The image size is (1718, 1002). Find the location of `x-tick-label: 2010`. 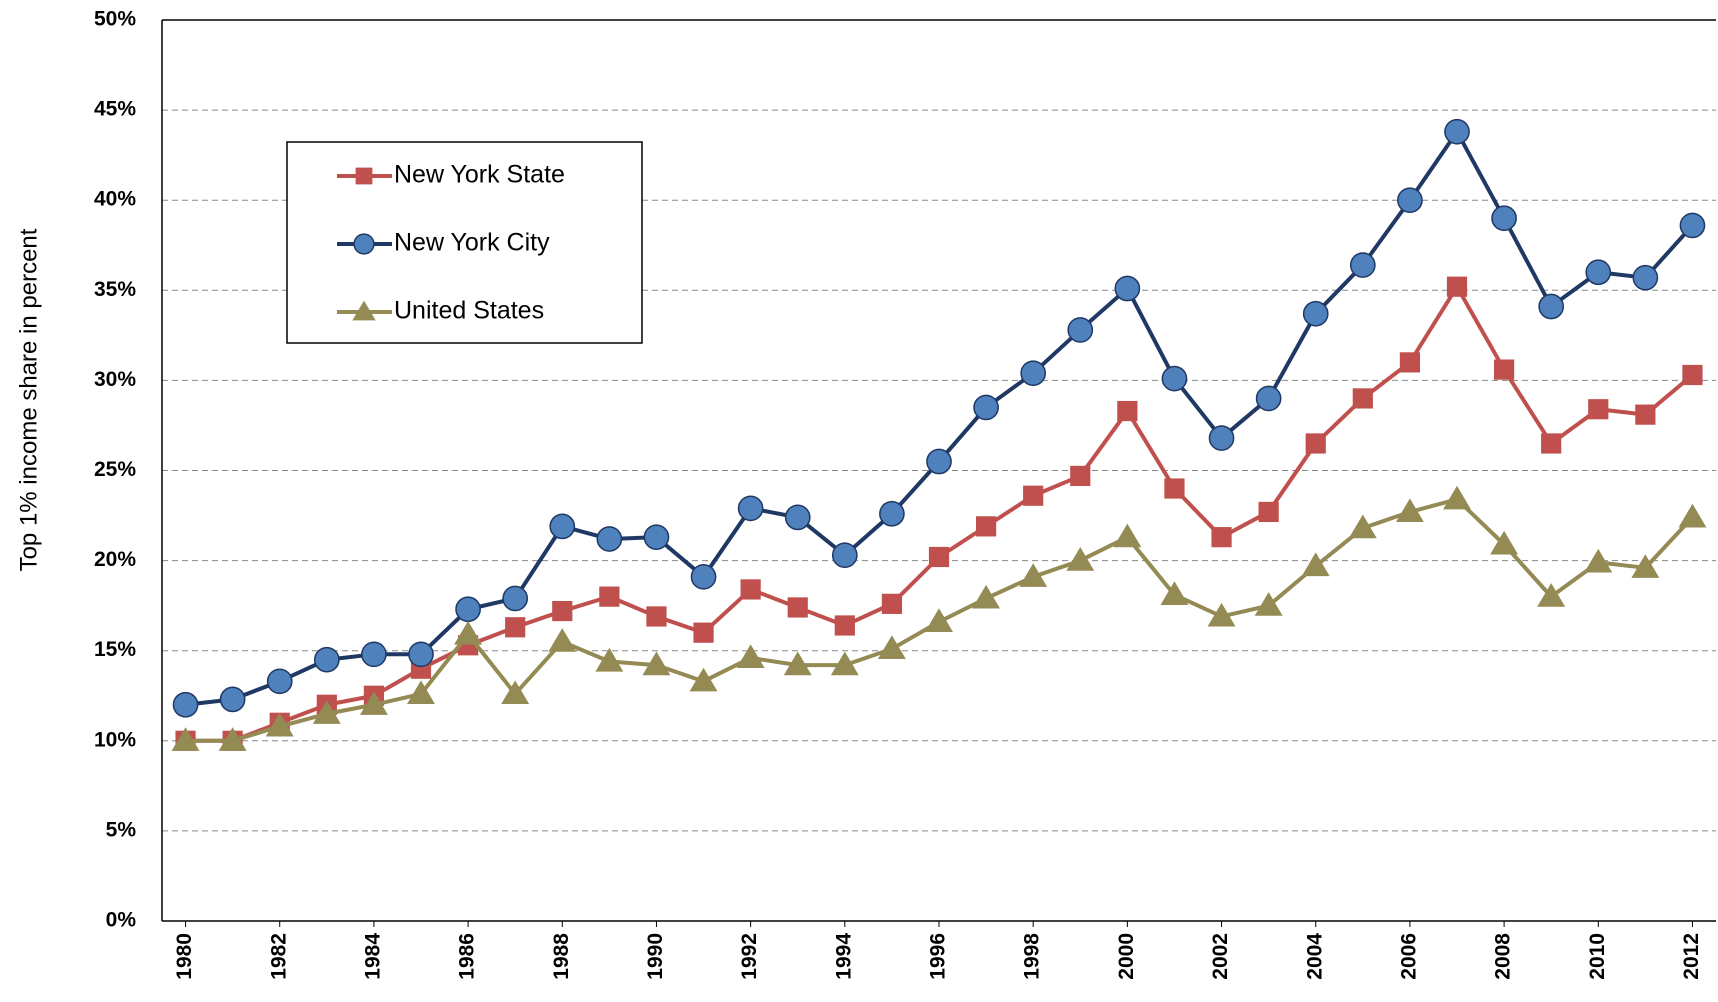

x-tick-label: 2010 is located at coordinates (1597, 956).